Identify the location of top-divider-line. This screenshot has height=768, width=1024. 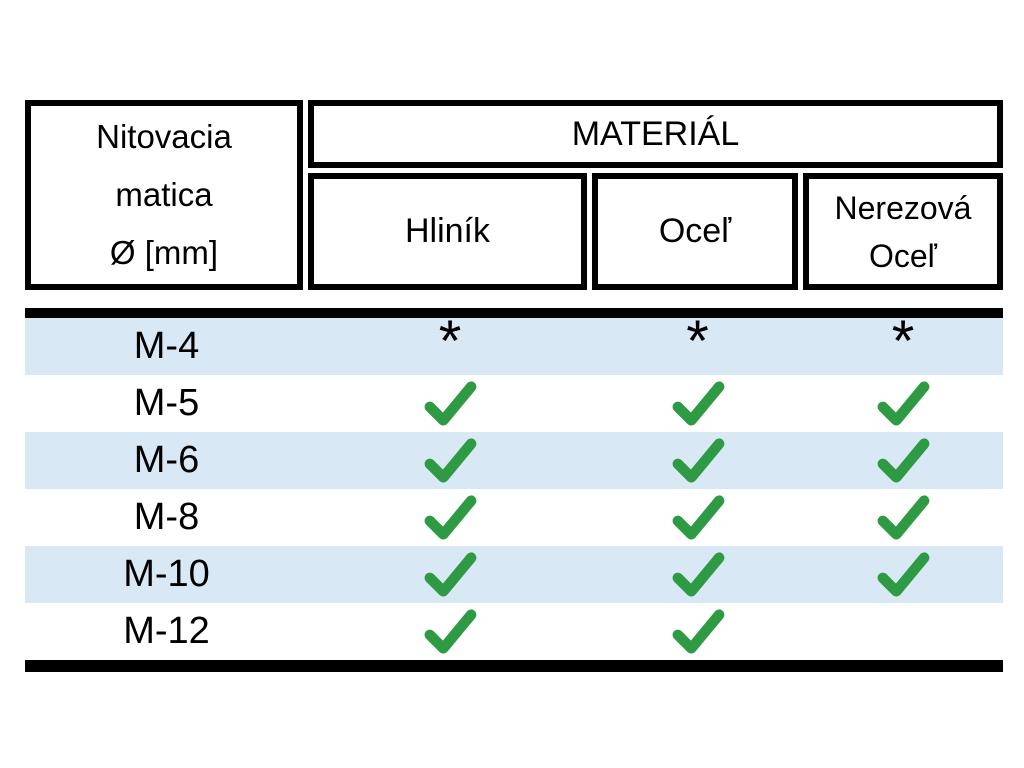
(514, 313).